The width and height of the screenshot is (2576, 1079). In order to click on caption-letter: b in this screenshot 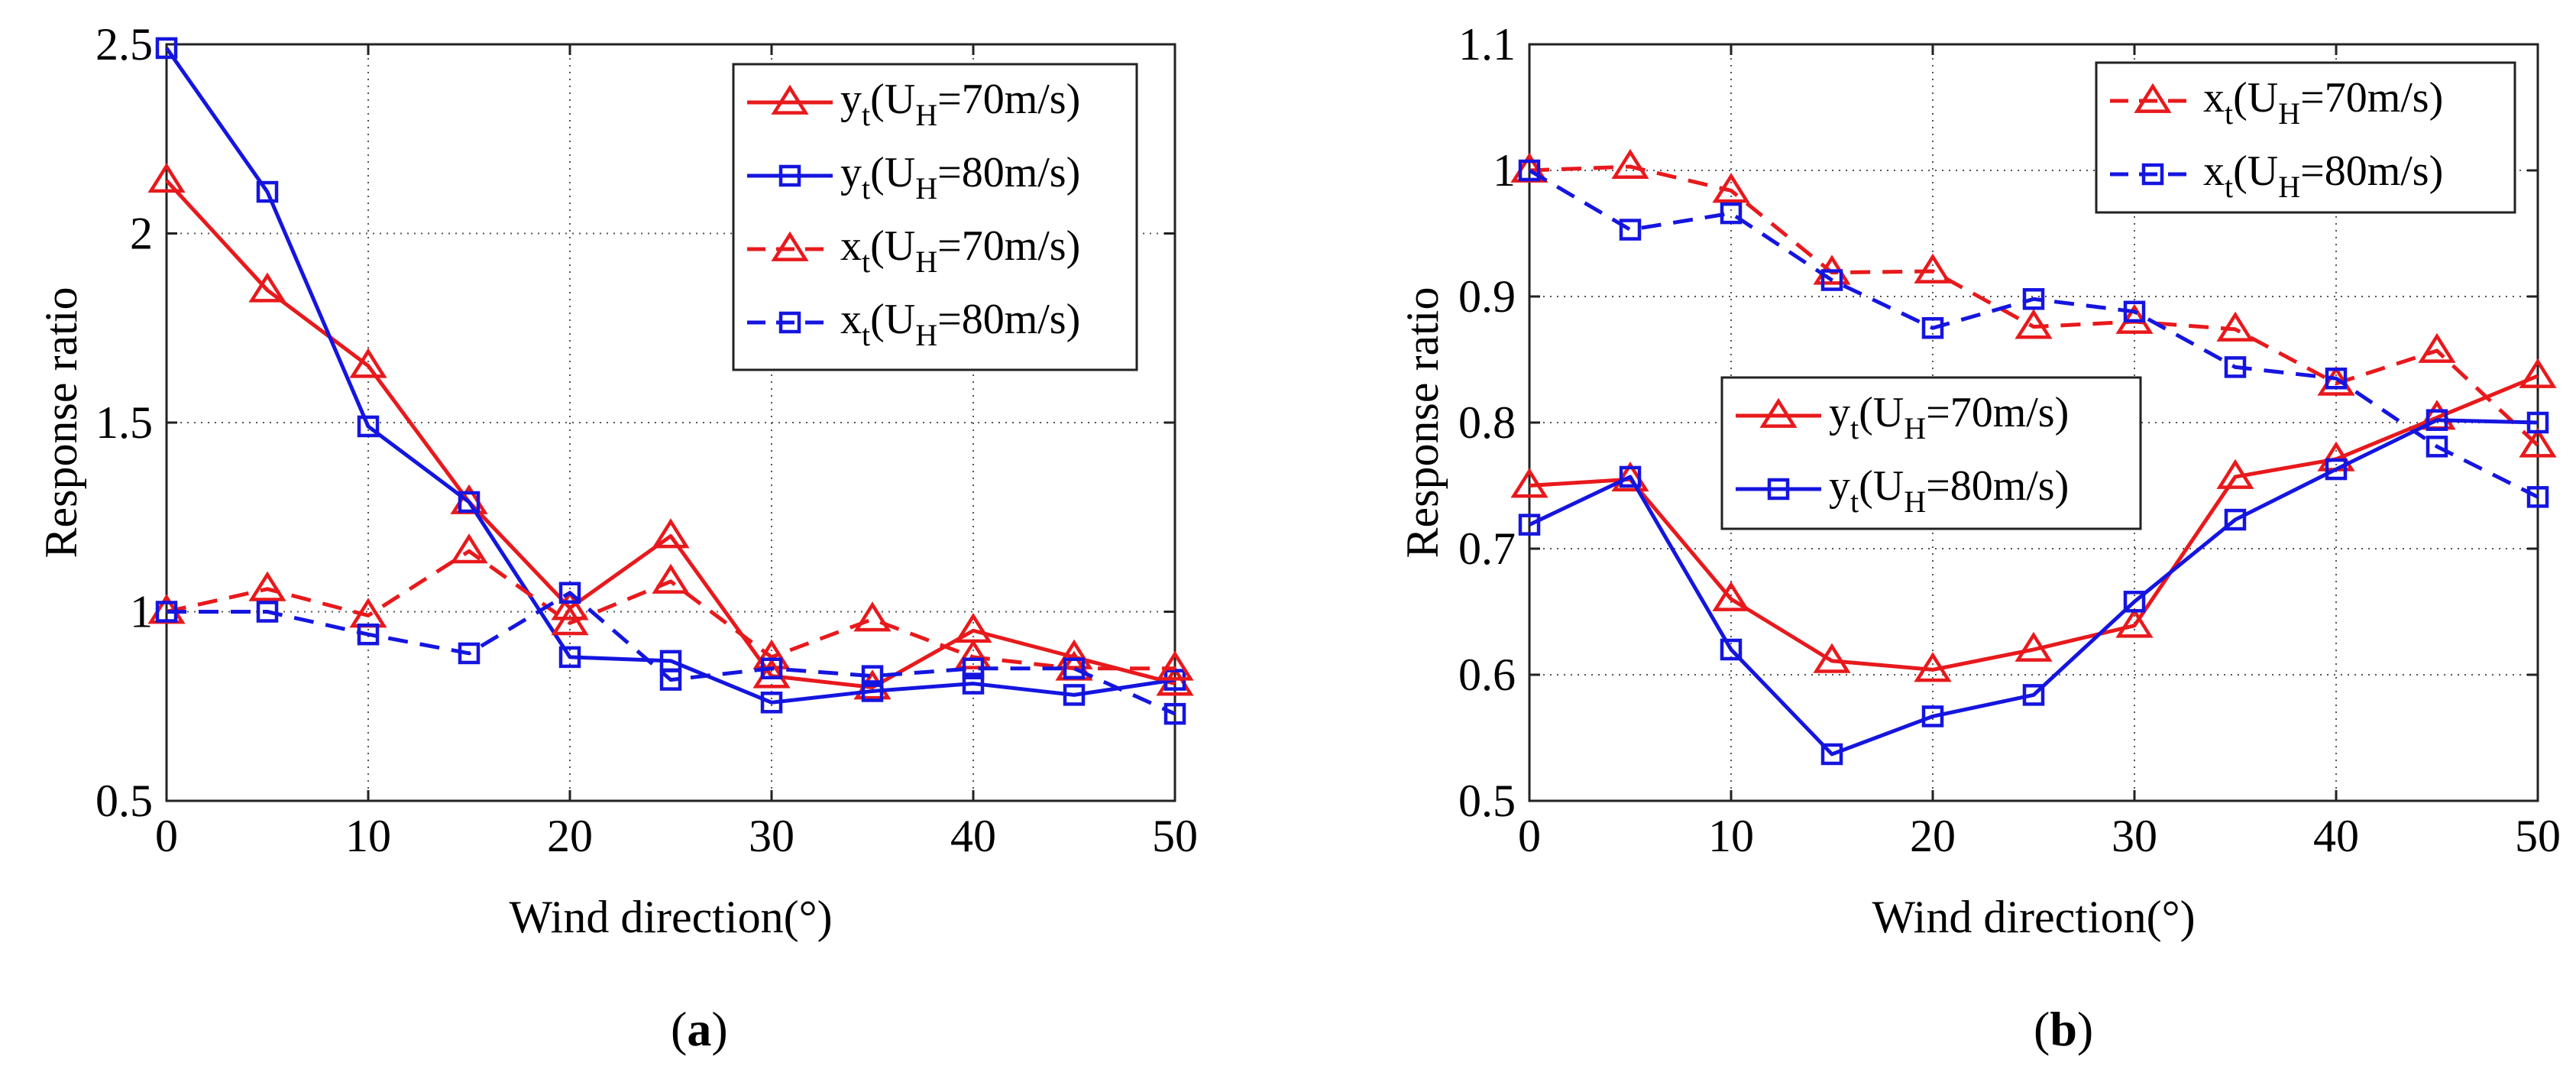, I will do `click(2063, 1029)`.